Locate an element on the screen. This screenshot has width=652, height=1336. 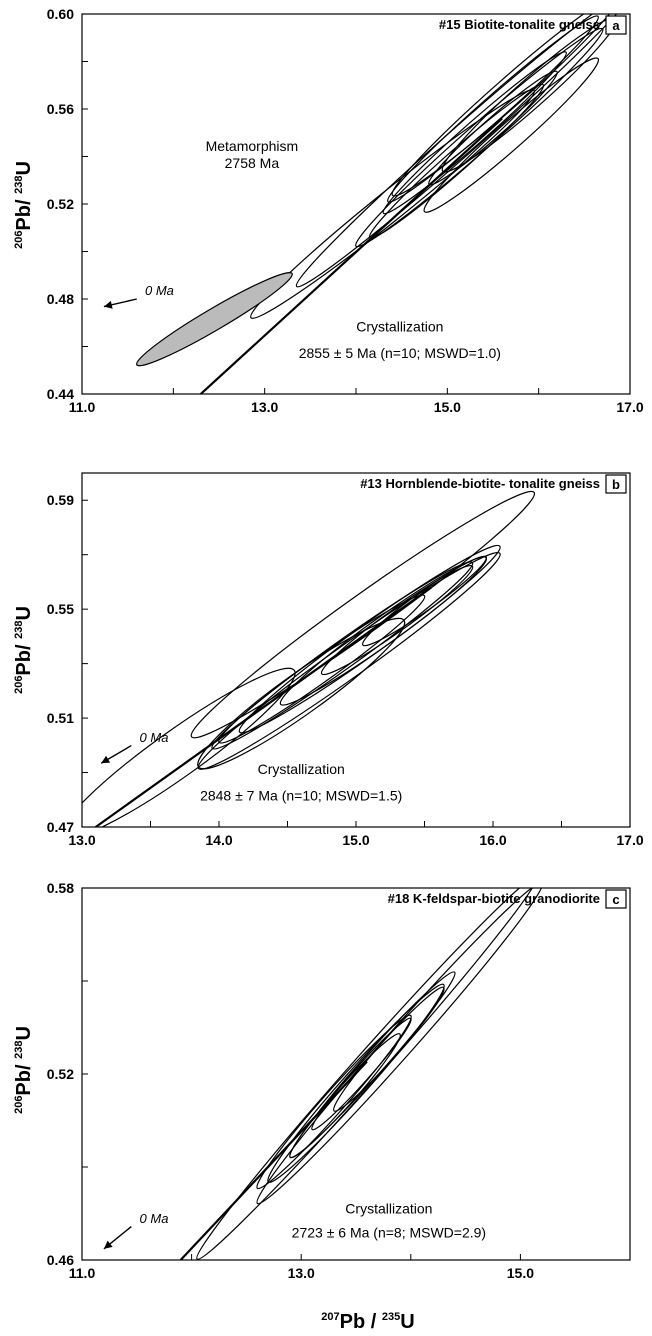
y-axis-title-b: 206Pb/ 238U is located at coordinates (24, 650).